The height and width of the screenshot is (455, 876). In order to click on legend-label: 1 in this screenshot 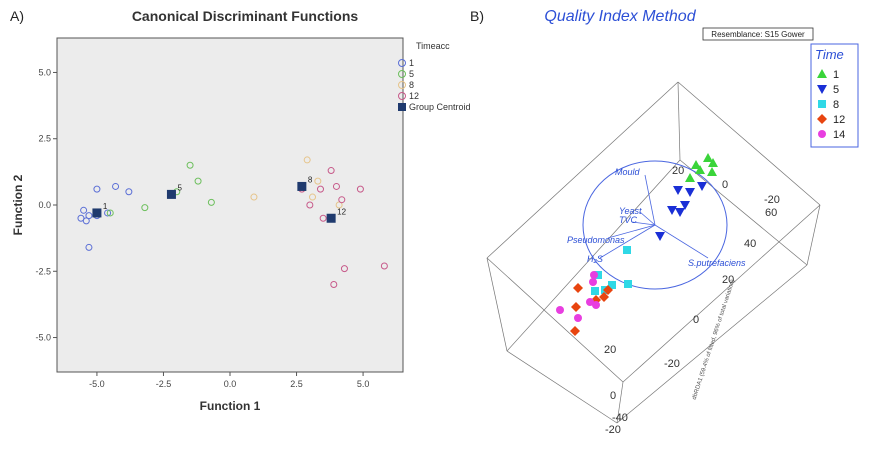, I will do `click(836, 75)`.